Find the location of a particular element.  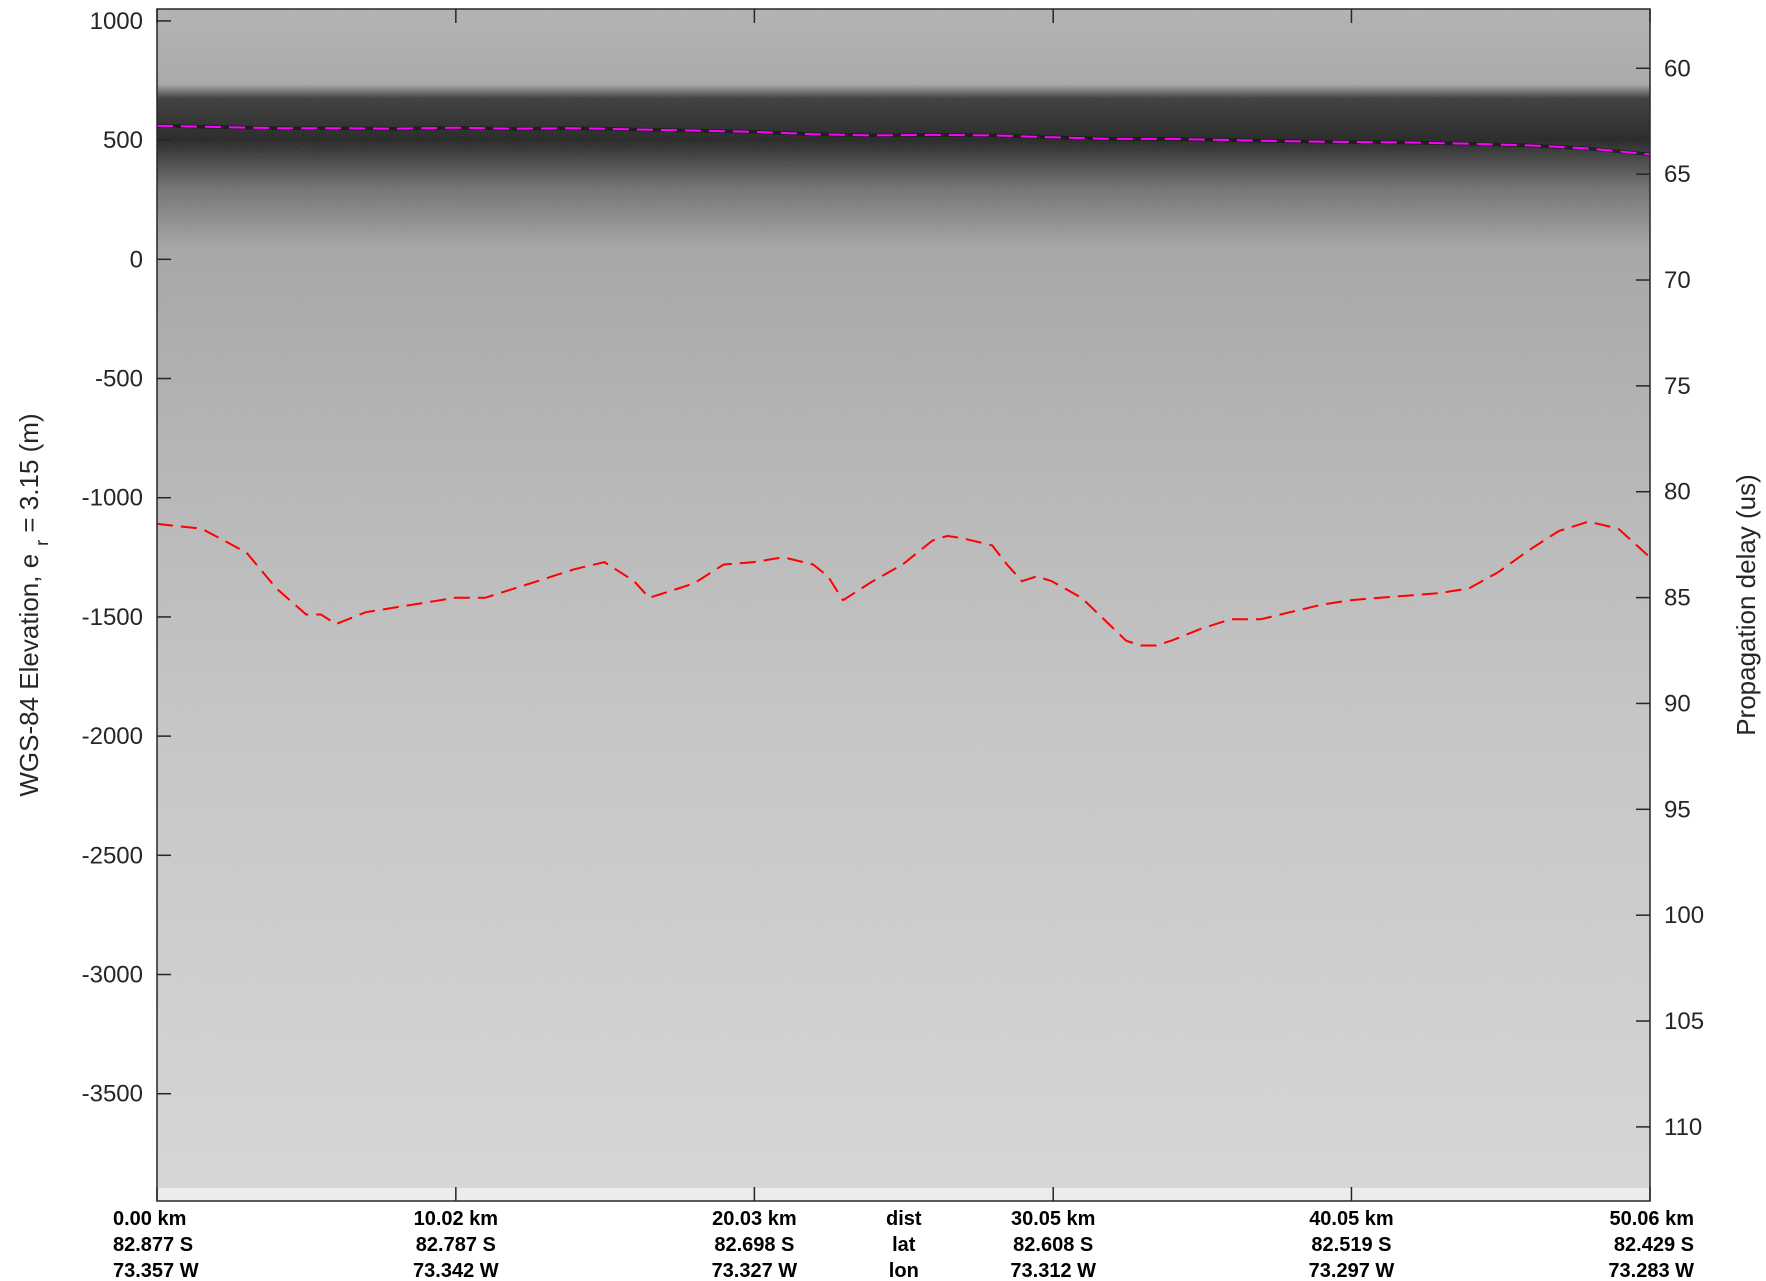

x-info-lon-1: 73.342 W is located at coordinates (456, 1270).